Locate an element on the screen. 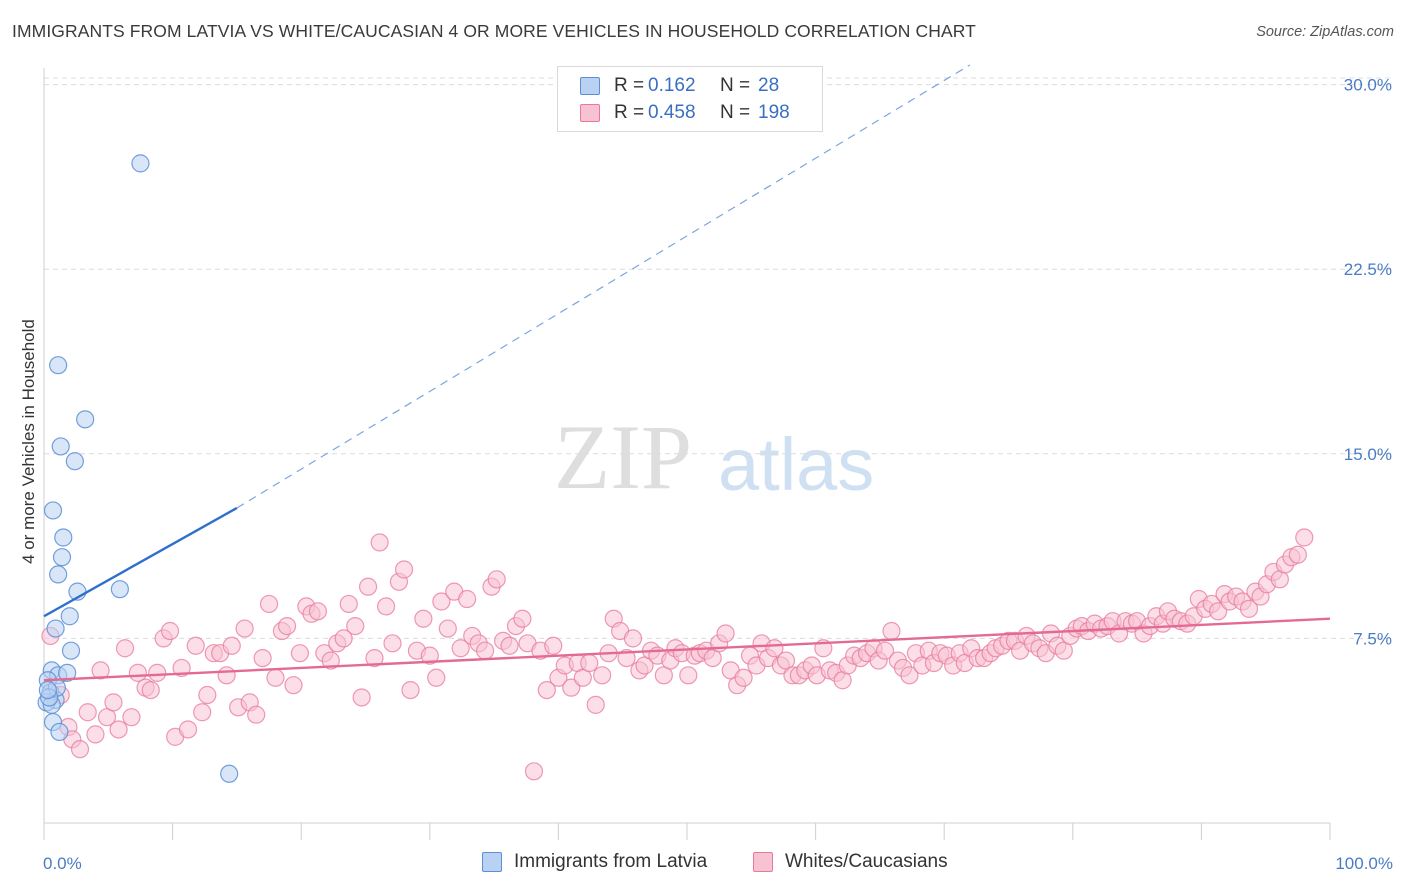  trend-line-latvia is located at coordinates (140, 562).